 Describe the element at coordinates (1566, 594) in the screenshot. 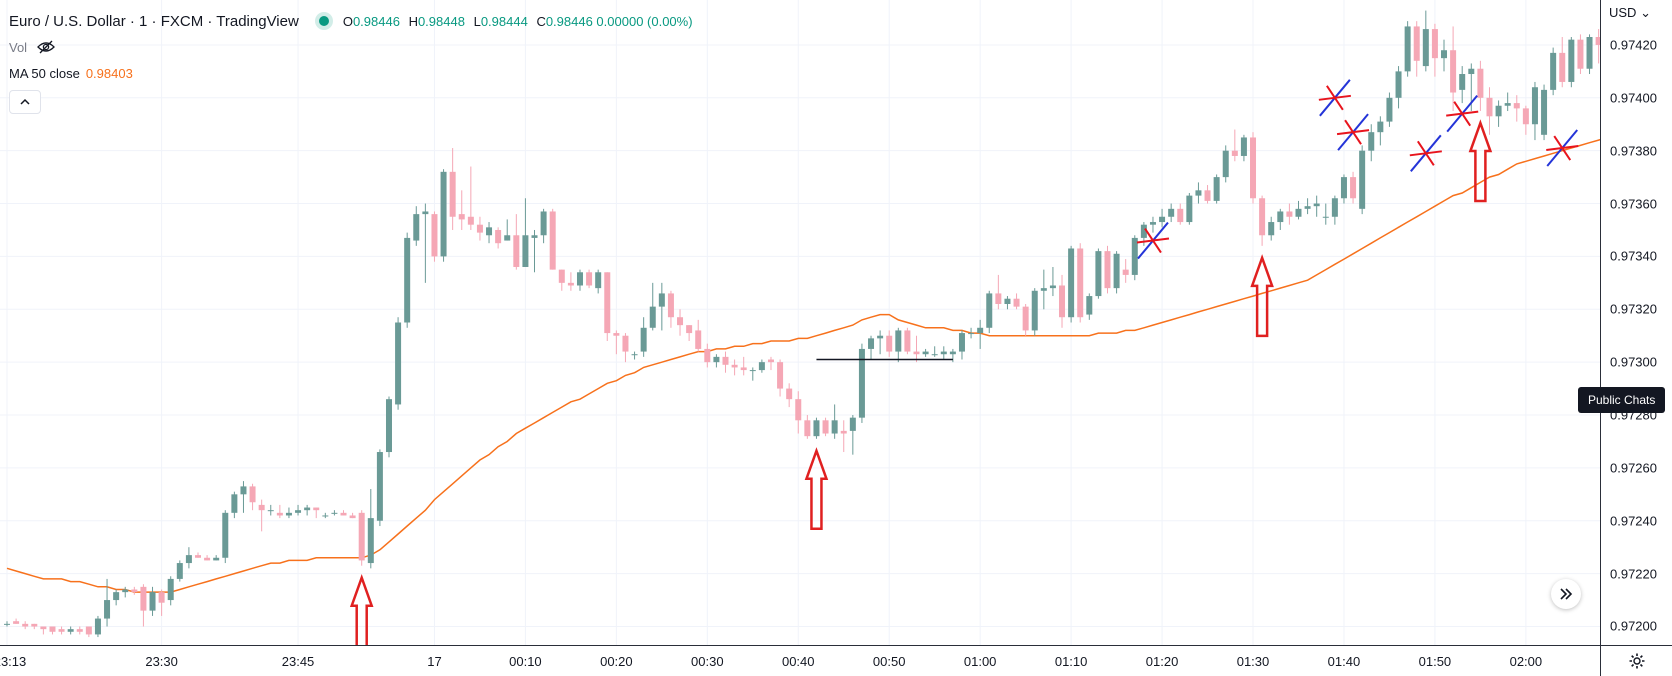

I see `scroll-to-realtime-button` at that location.